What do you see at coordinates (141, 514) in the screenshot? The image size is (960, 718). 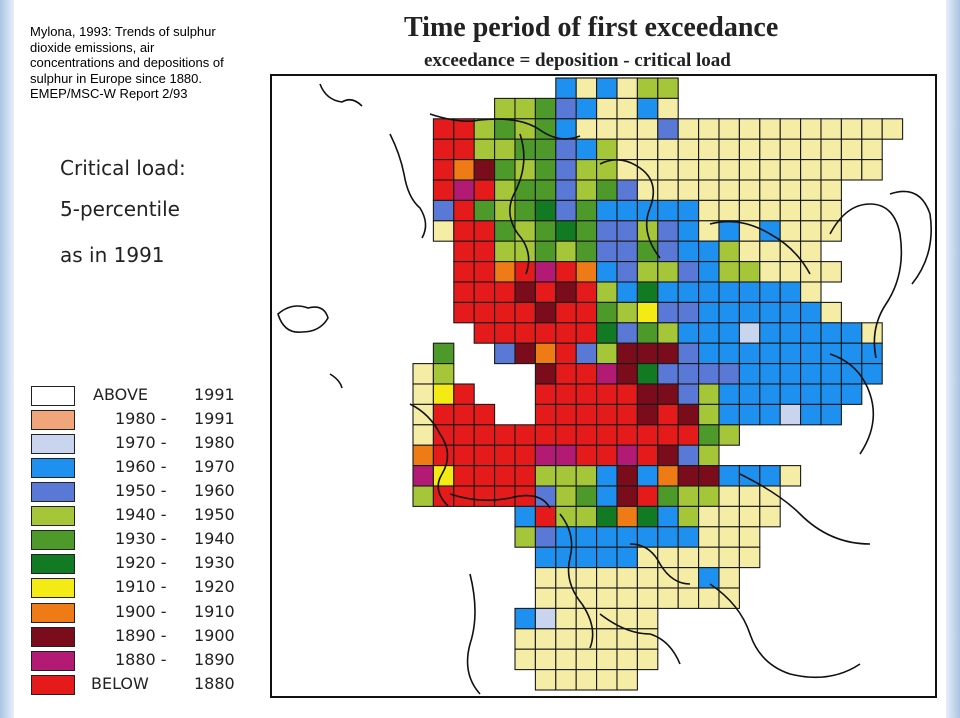 I see `legend-label-start: 1940 -` at bounding box center [141, 514].